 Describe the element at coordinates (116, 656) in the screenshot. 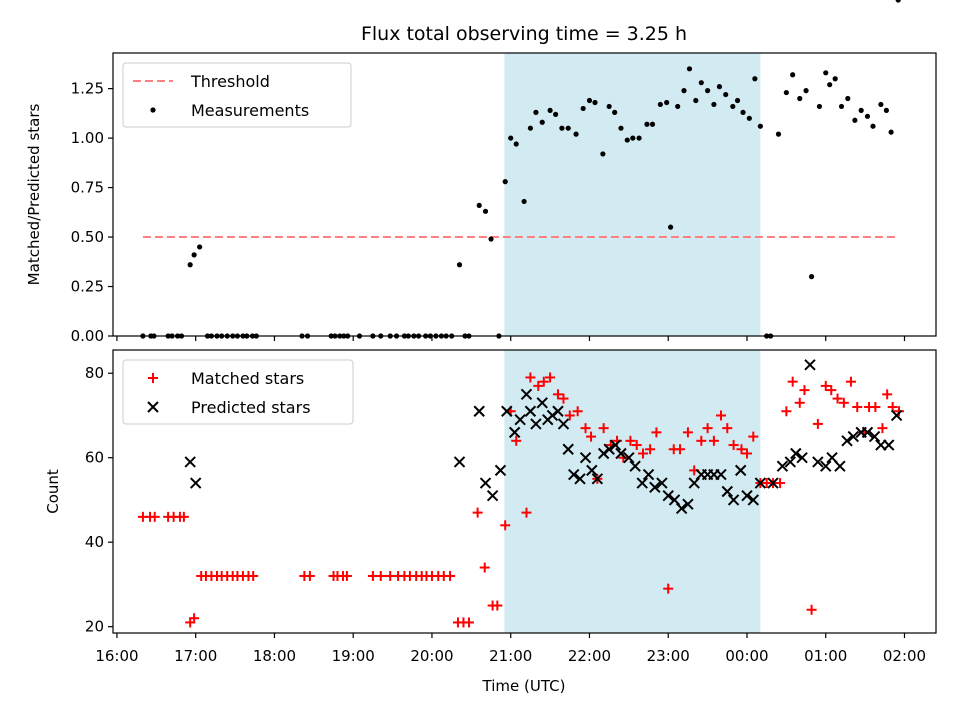

I see `x-tick-label: 16:00` at that location.